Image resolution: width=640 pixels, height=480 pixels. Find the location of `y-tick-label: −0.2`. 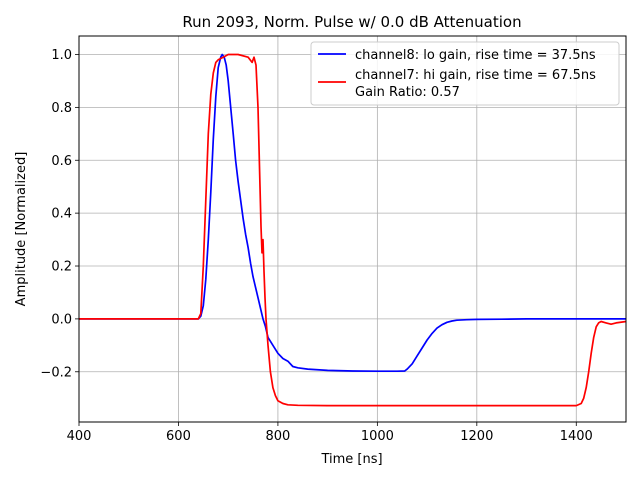

y-tick-label: −0.2 is located at coordinates (56, 372).